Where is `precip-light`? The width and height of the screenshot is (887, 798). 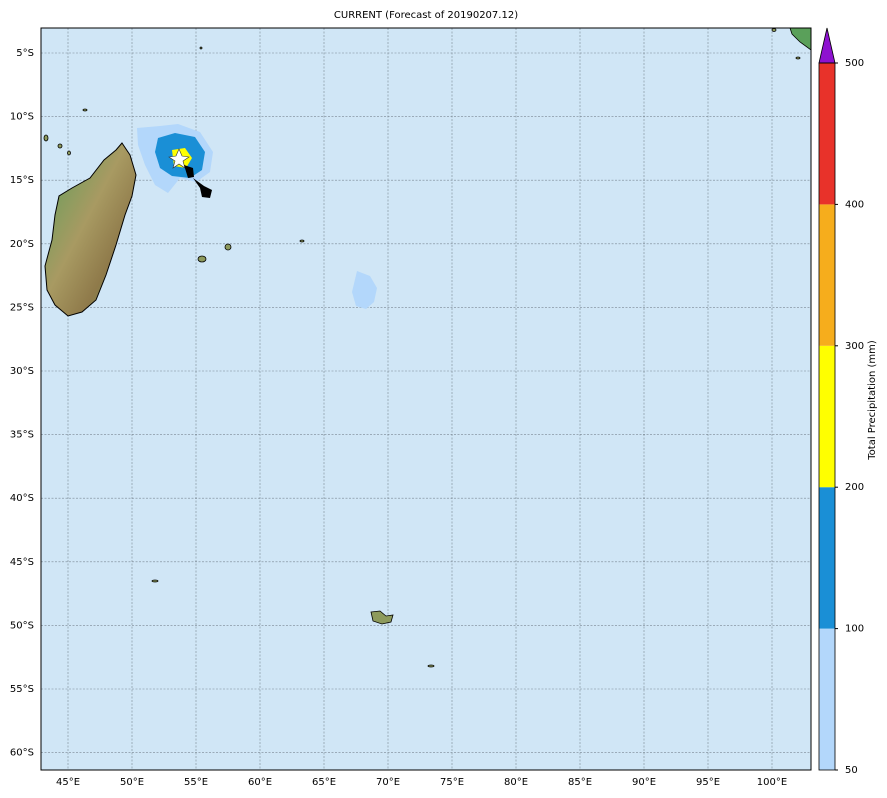 precip-light is located at coordinates (364, 290).